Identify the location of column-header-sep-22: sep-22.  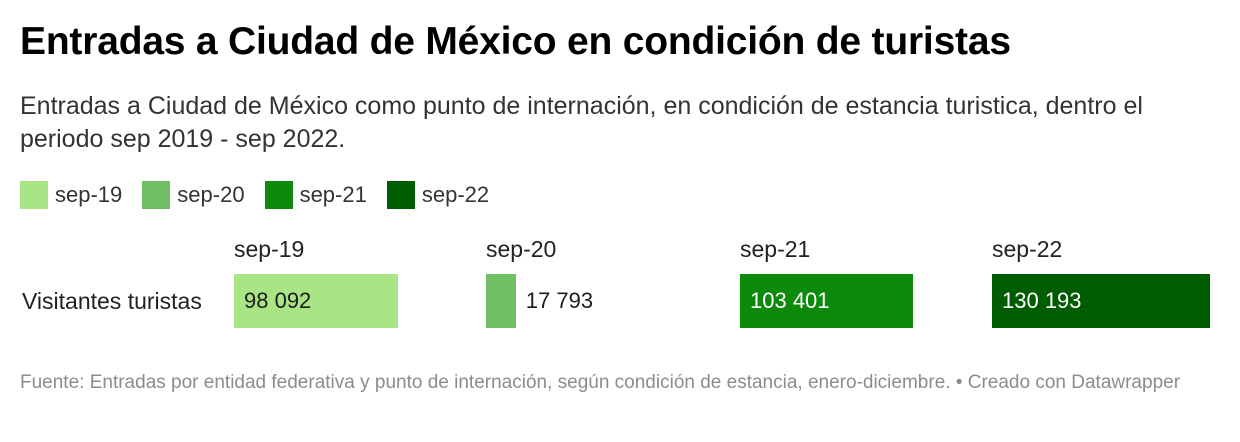
(1027, 249).